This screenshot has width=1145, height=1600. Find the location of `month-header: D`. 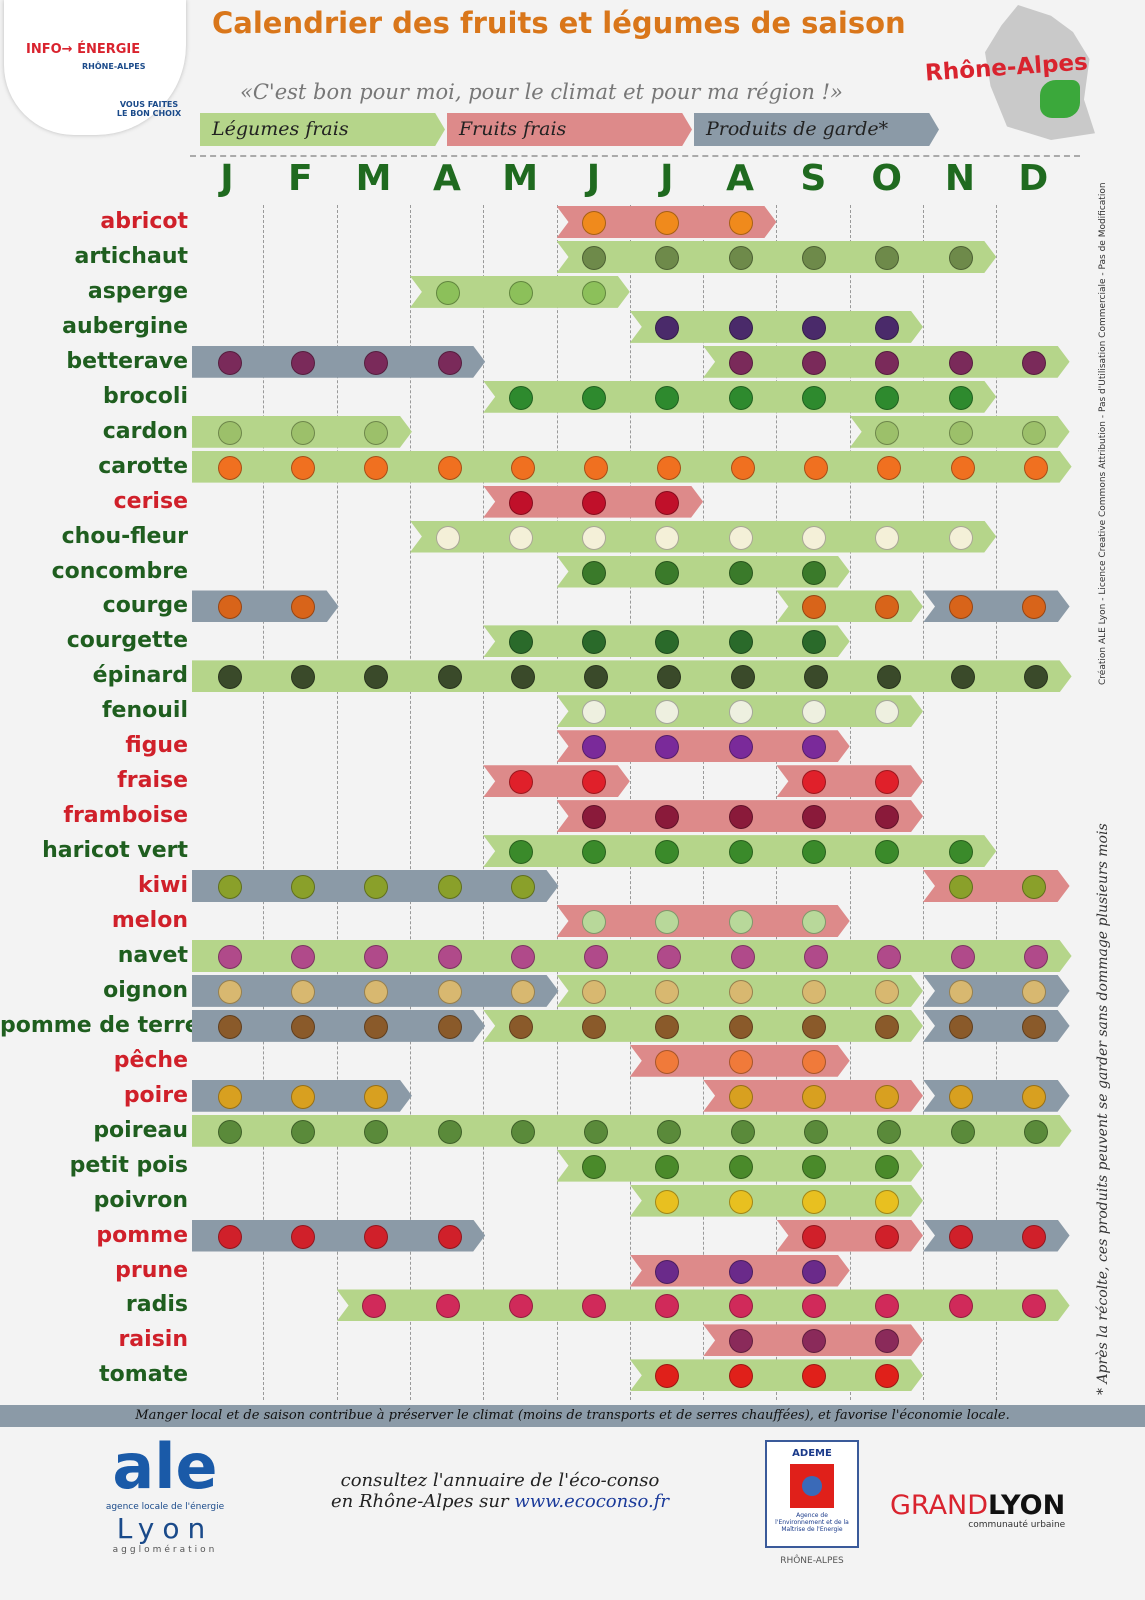

month-header: D is located at coordinates (1033, 178).